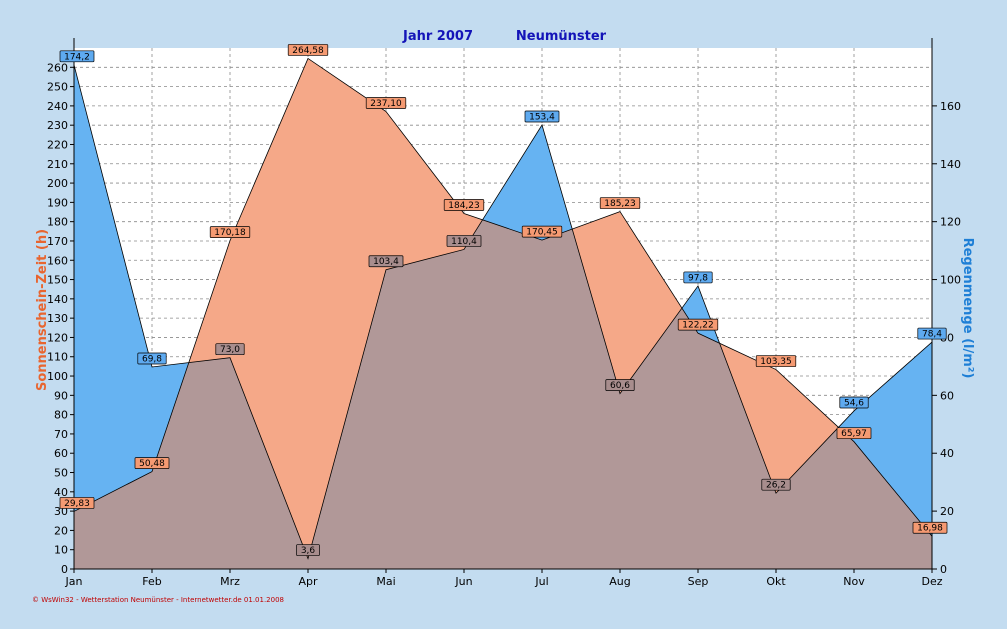 This screenshot has width=1007, height=629. Describe the element at coordinates (57, 67) in the screenshot. I see `y-left-tick-label: 260` at that location.